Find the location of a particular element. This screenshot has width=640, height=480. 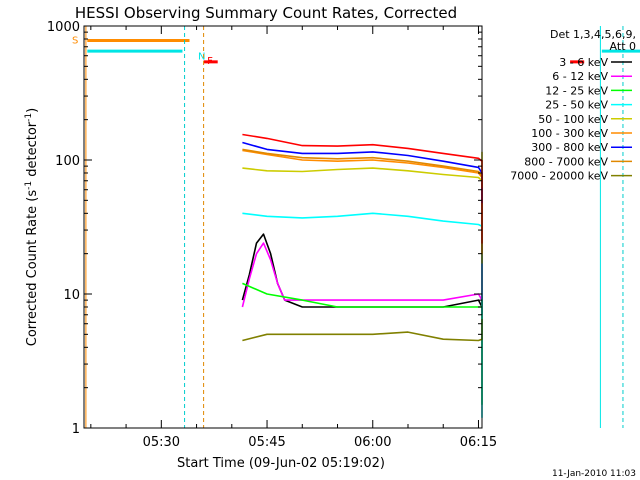

legend-entry-label: 12 - 25 keV is located at coordinates (576, 90).